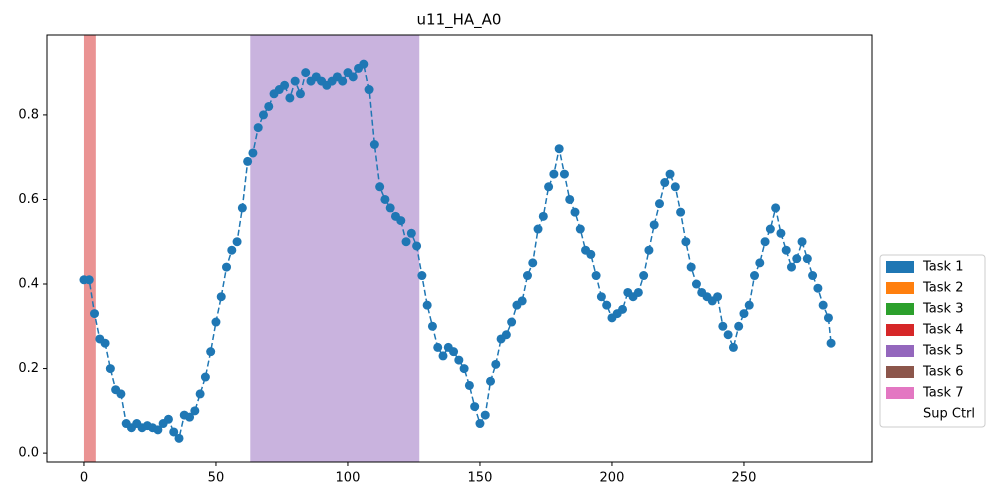 The image size is (1000, 504). I want to click on y-tick-label: 0.2, so click(28, 368).